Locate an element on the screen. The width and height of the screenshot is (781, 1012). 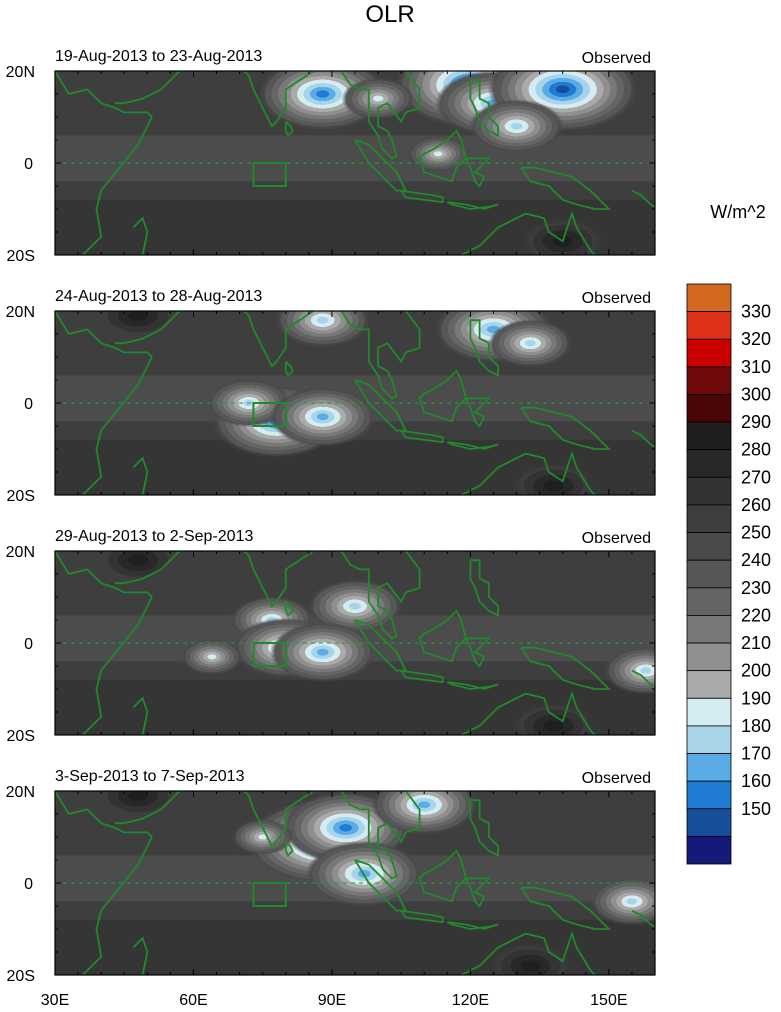
x-tick-label: 90E is located at coordinates (332, 1000).